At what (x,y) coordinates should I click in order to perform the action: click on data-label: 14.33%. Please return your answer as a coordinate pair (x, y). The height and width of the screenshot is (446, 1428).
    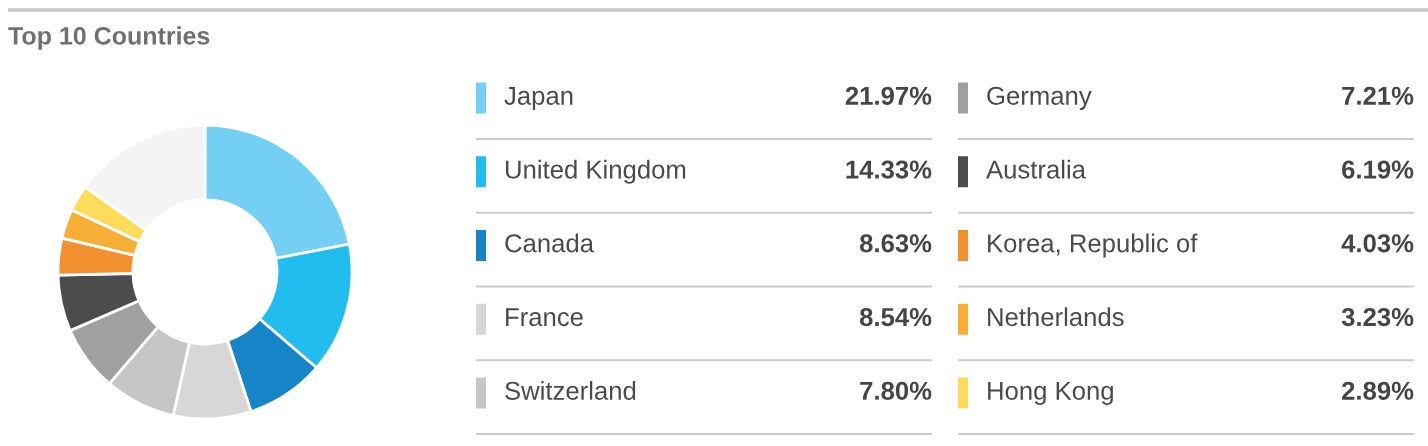
    Looking at the image, I should click on (889, 169).